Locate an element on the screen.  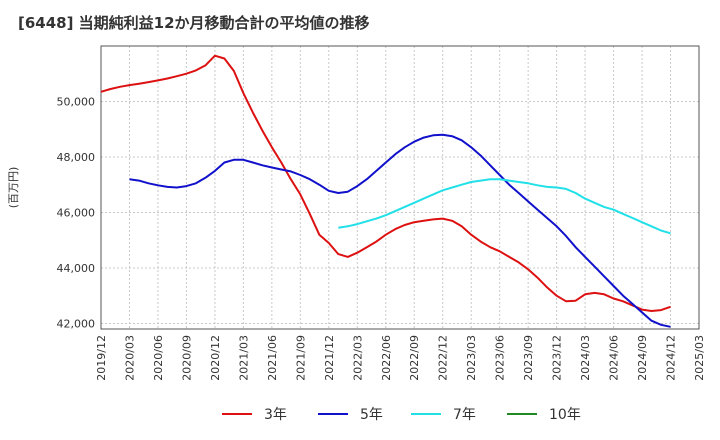
x-tick-label: 2020/09 is located at coordinates (186, 358).